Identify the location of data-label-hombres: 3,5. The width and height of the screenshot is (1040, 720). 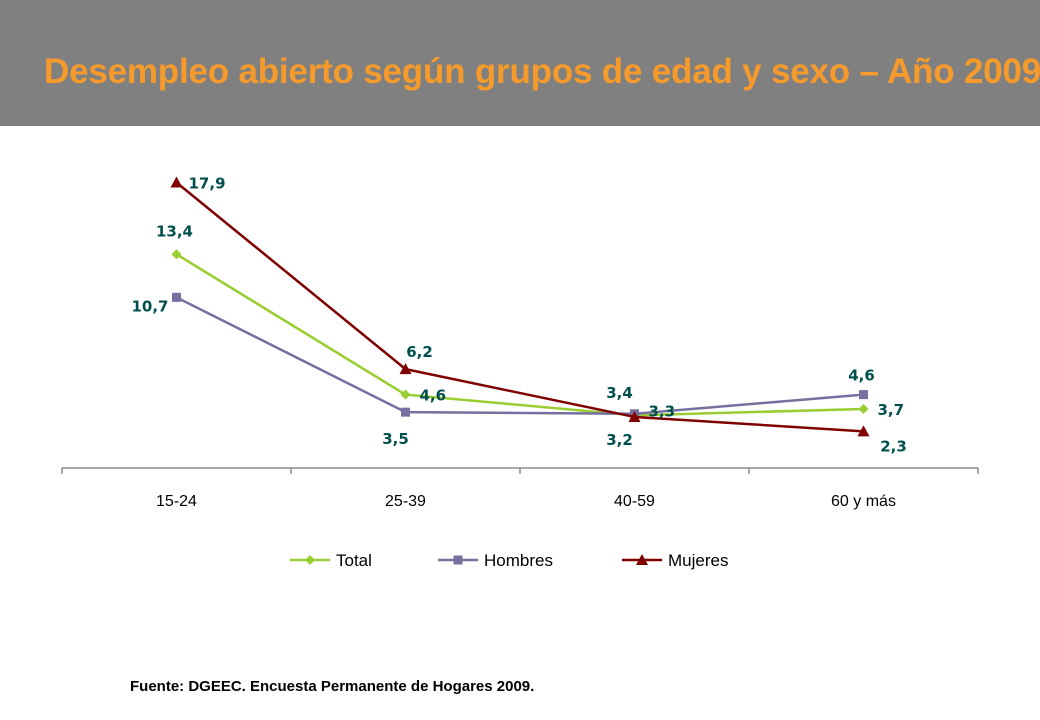
(395, 439).